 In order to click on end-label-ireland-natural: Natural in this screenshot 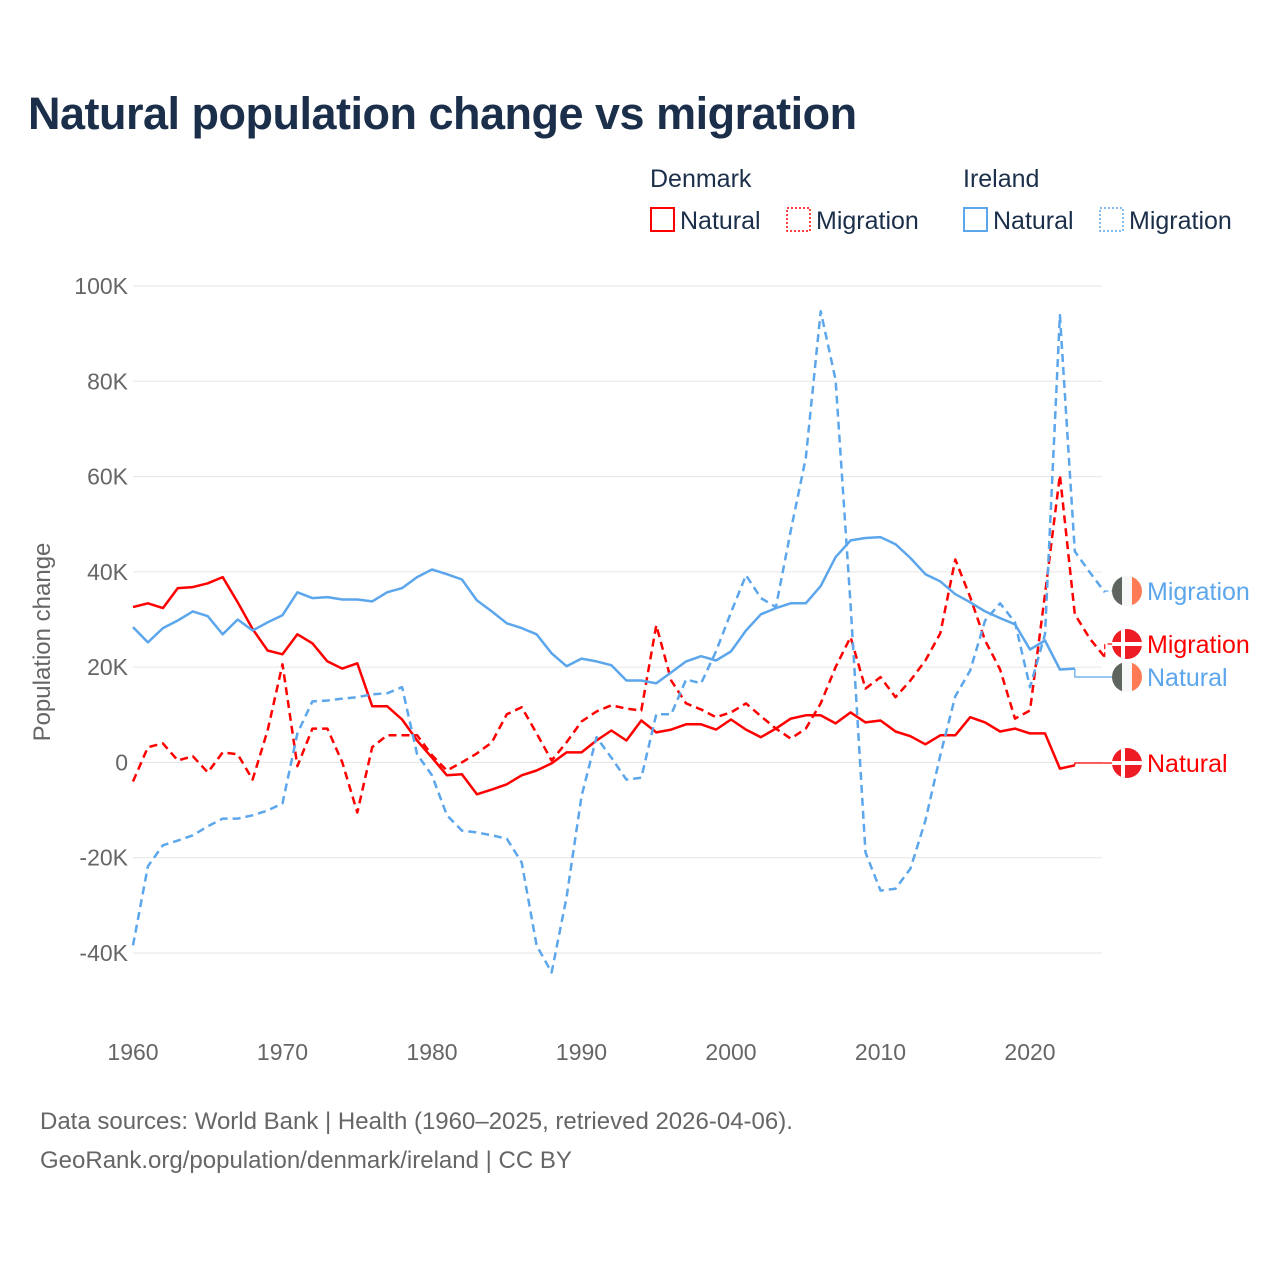, I will do `click(1151, 677)`.